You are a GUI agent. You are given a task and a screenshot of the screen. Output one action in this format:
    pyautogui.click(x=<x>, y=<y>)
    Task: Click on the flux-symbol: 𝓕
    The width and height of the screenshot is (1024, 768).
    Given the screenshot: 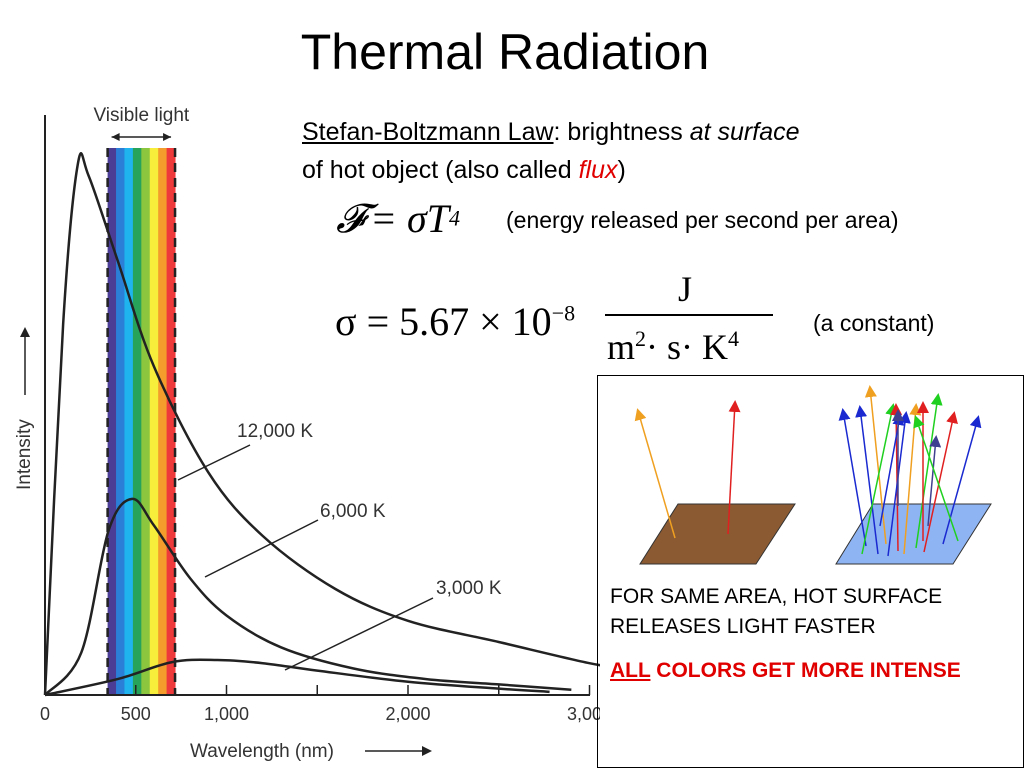 What is the action you would take?
    pyautogui.click(x=351, y=218)
    